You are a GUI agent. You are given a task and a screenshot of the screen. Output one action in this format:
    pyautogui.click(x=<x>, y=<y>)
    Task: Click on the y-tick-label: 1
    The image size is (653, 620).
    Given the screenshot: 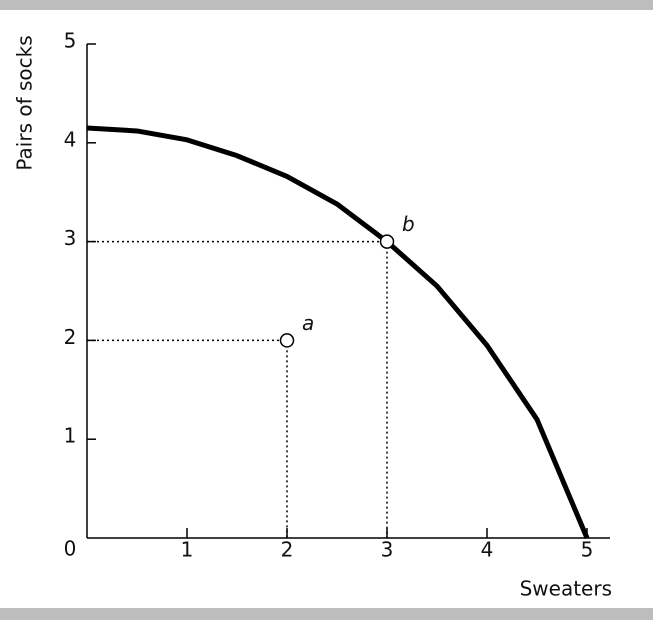 What is the action you would take?
    pyautogui.click(x=70, y=436)
    